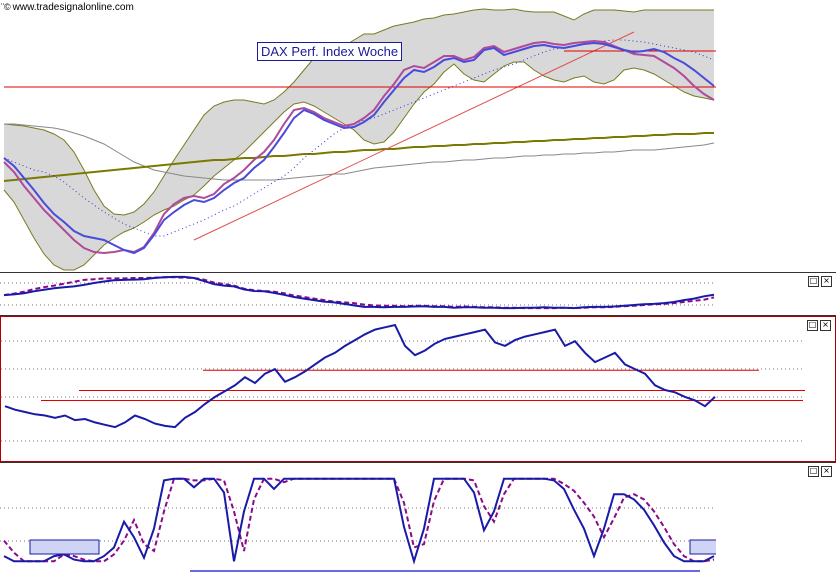  Describe the element at coordinates (330, 51) in the screenshot. I see `chart-title: DAX Perf. Index Woche` at that location.